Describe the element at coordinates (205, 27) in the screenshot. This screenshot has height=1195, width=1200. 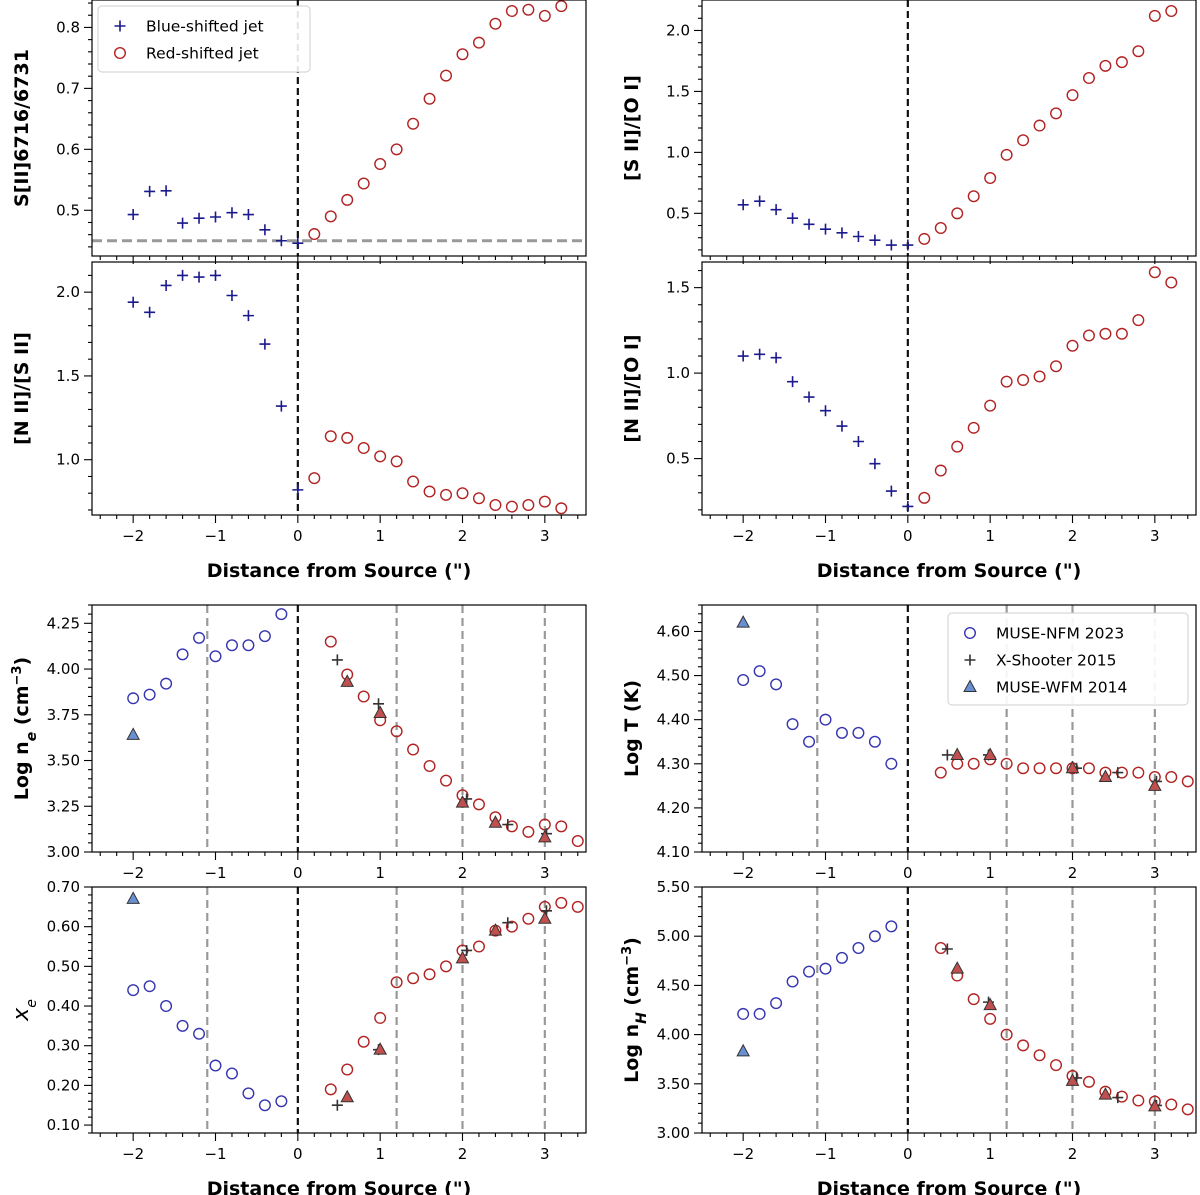
I see `legend-entry-label: Blue-shifted jet` at that location.